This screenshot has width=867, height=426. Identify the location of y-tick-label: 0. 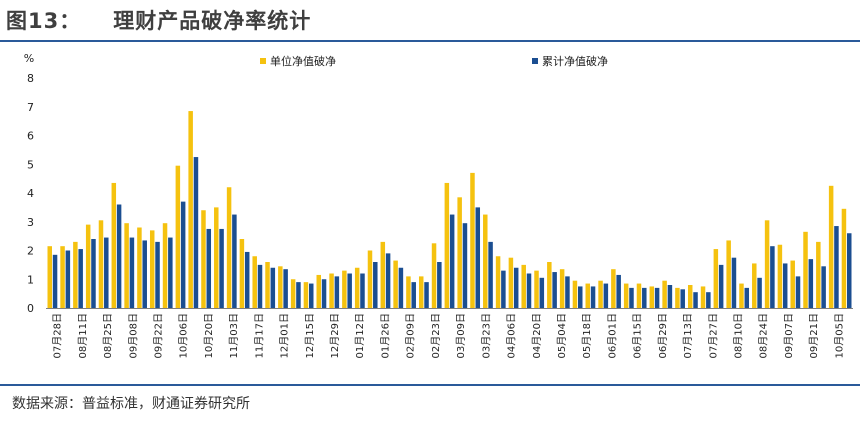
(30, 308).